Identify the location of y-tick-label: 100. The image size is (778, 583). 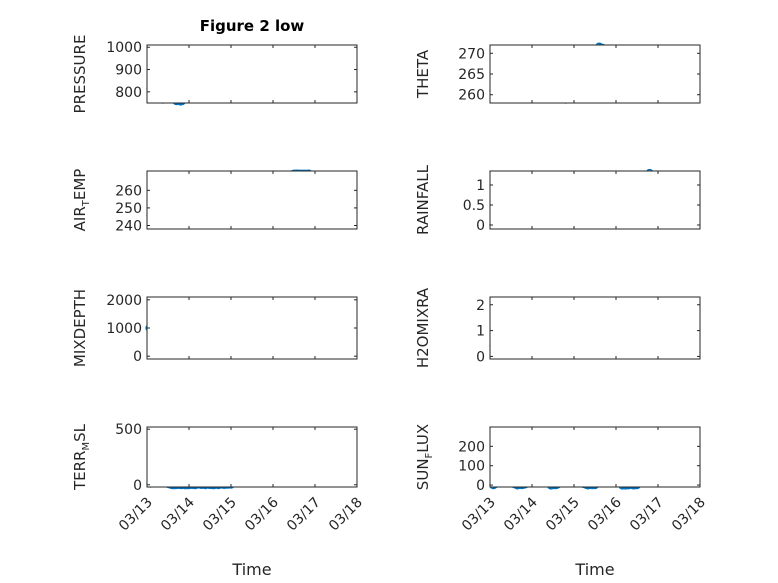
(471, 467).